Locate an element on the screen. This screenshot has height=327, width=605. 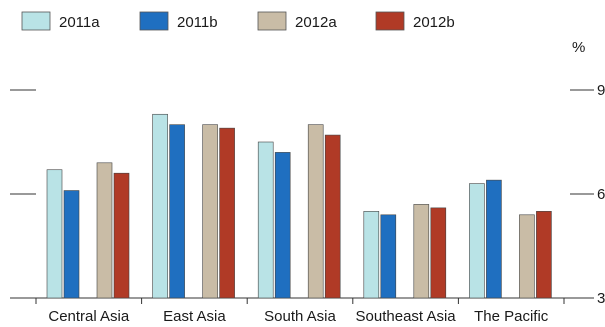
legend-item: 2011b is located at coordinates (178, 21).